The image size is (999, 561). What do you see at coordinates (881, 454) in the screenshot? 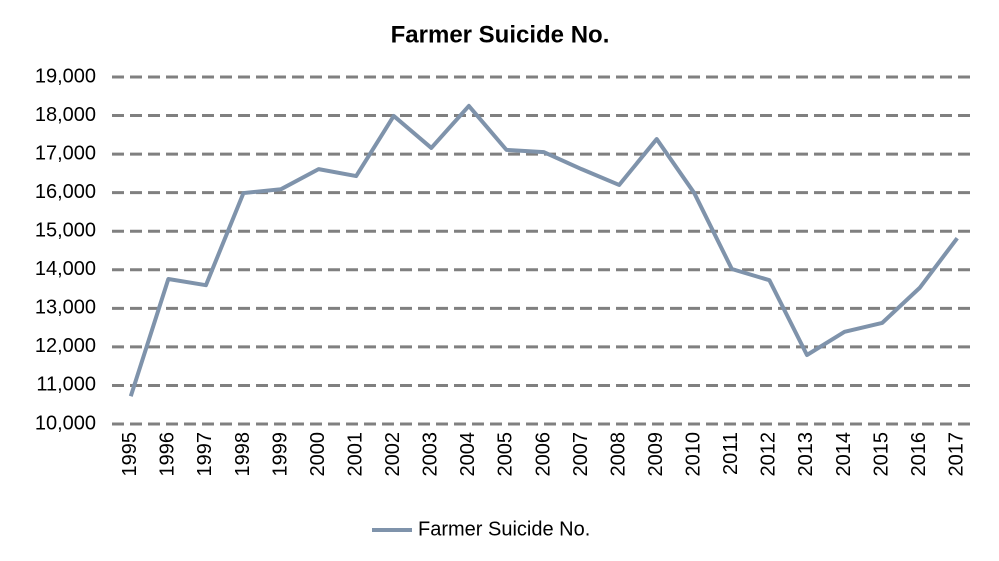
I see `x-tick-label: 2015` at bounding box center [881, 454].